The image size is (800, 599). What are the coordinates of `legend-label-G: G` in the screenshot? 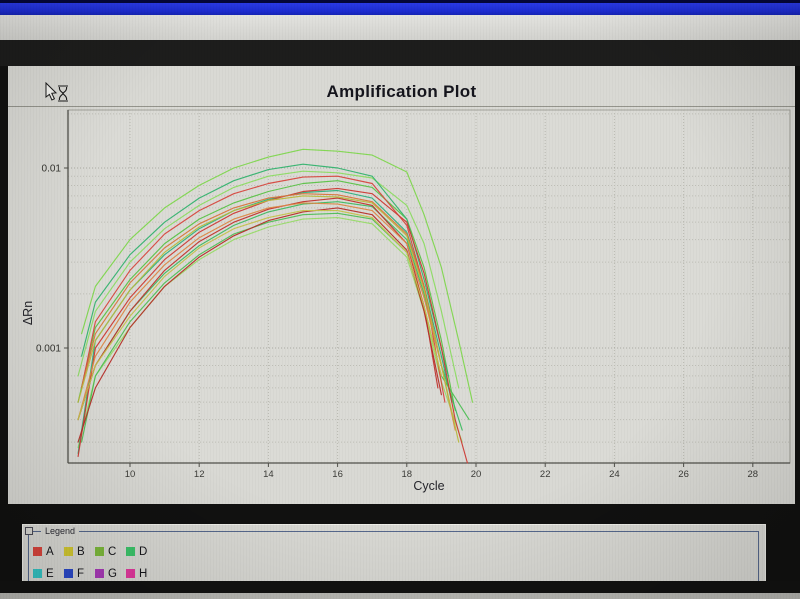 It's located at (112, 573).